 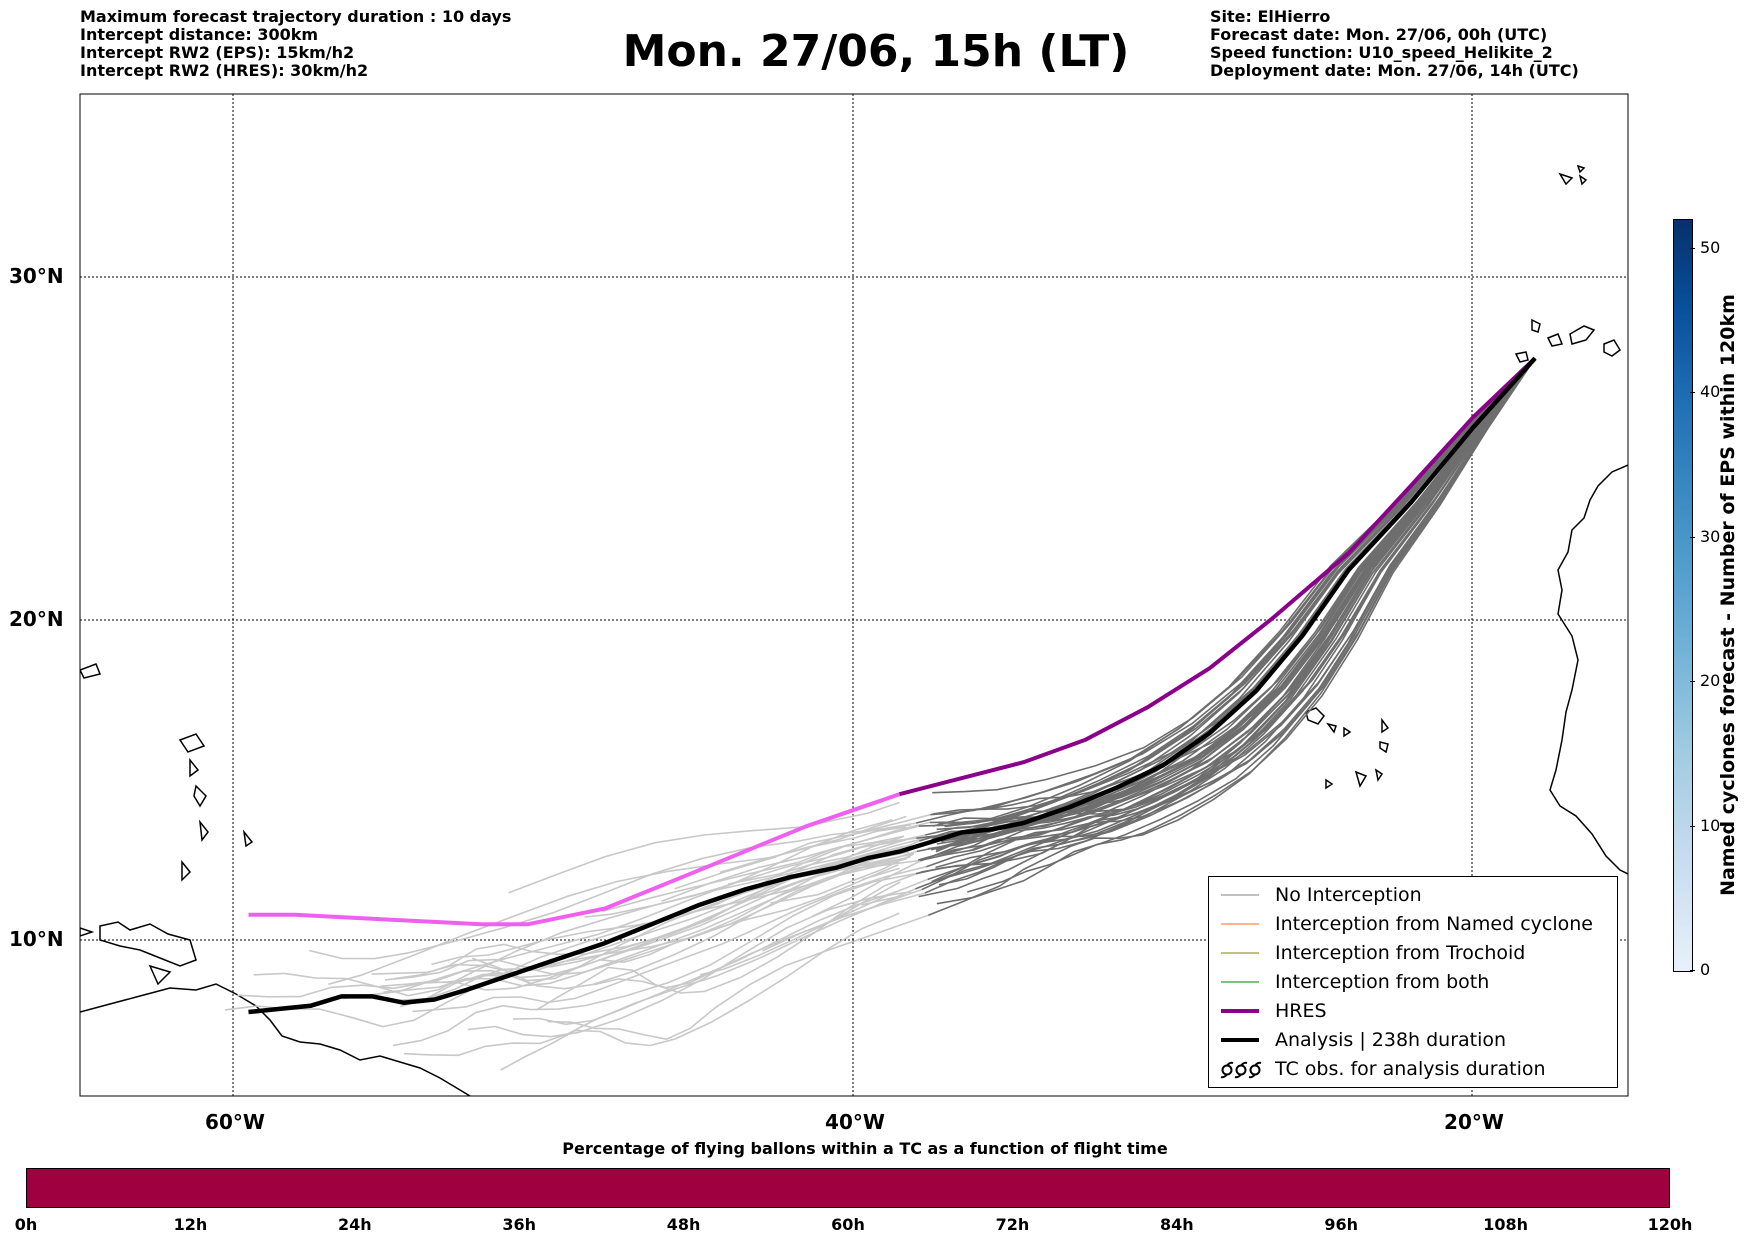 I want to click on time-bar, so click(x=848, y=1188).